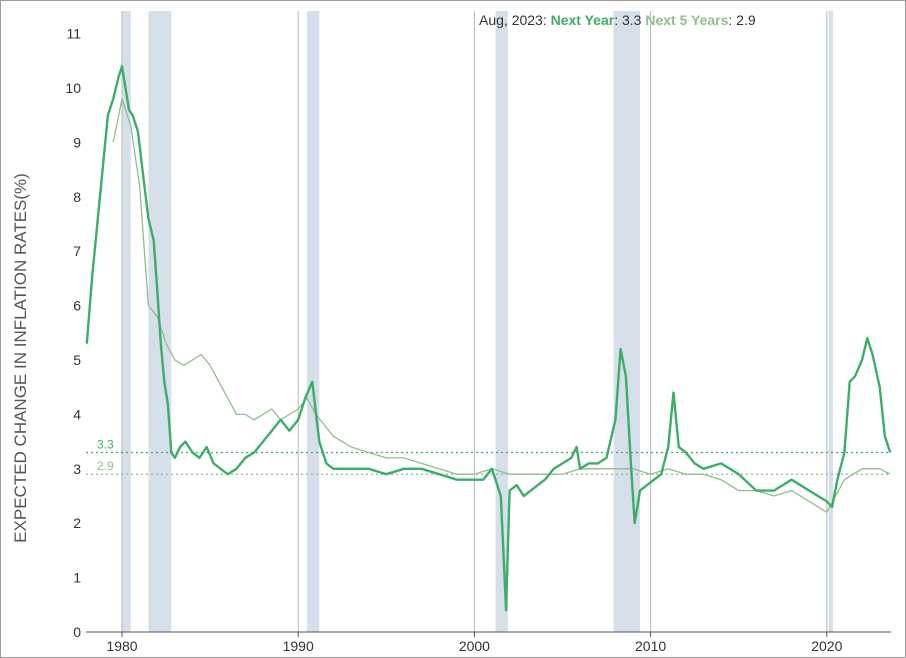 Image resolution: width=906 pixels, height=658 pixels. I want to click on x-tick-label: 2010, so click(650, 646).